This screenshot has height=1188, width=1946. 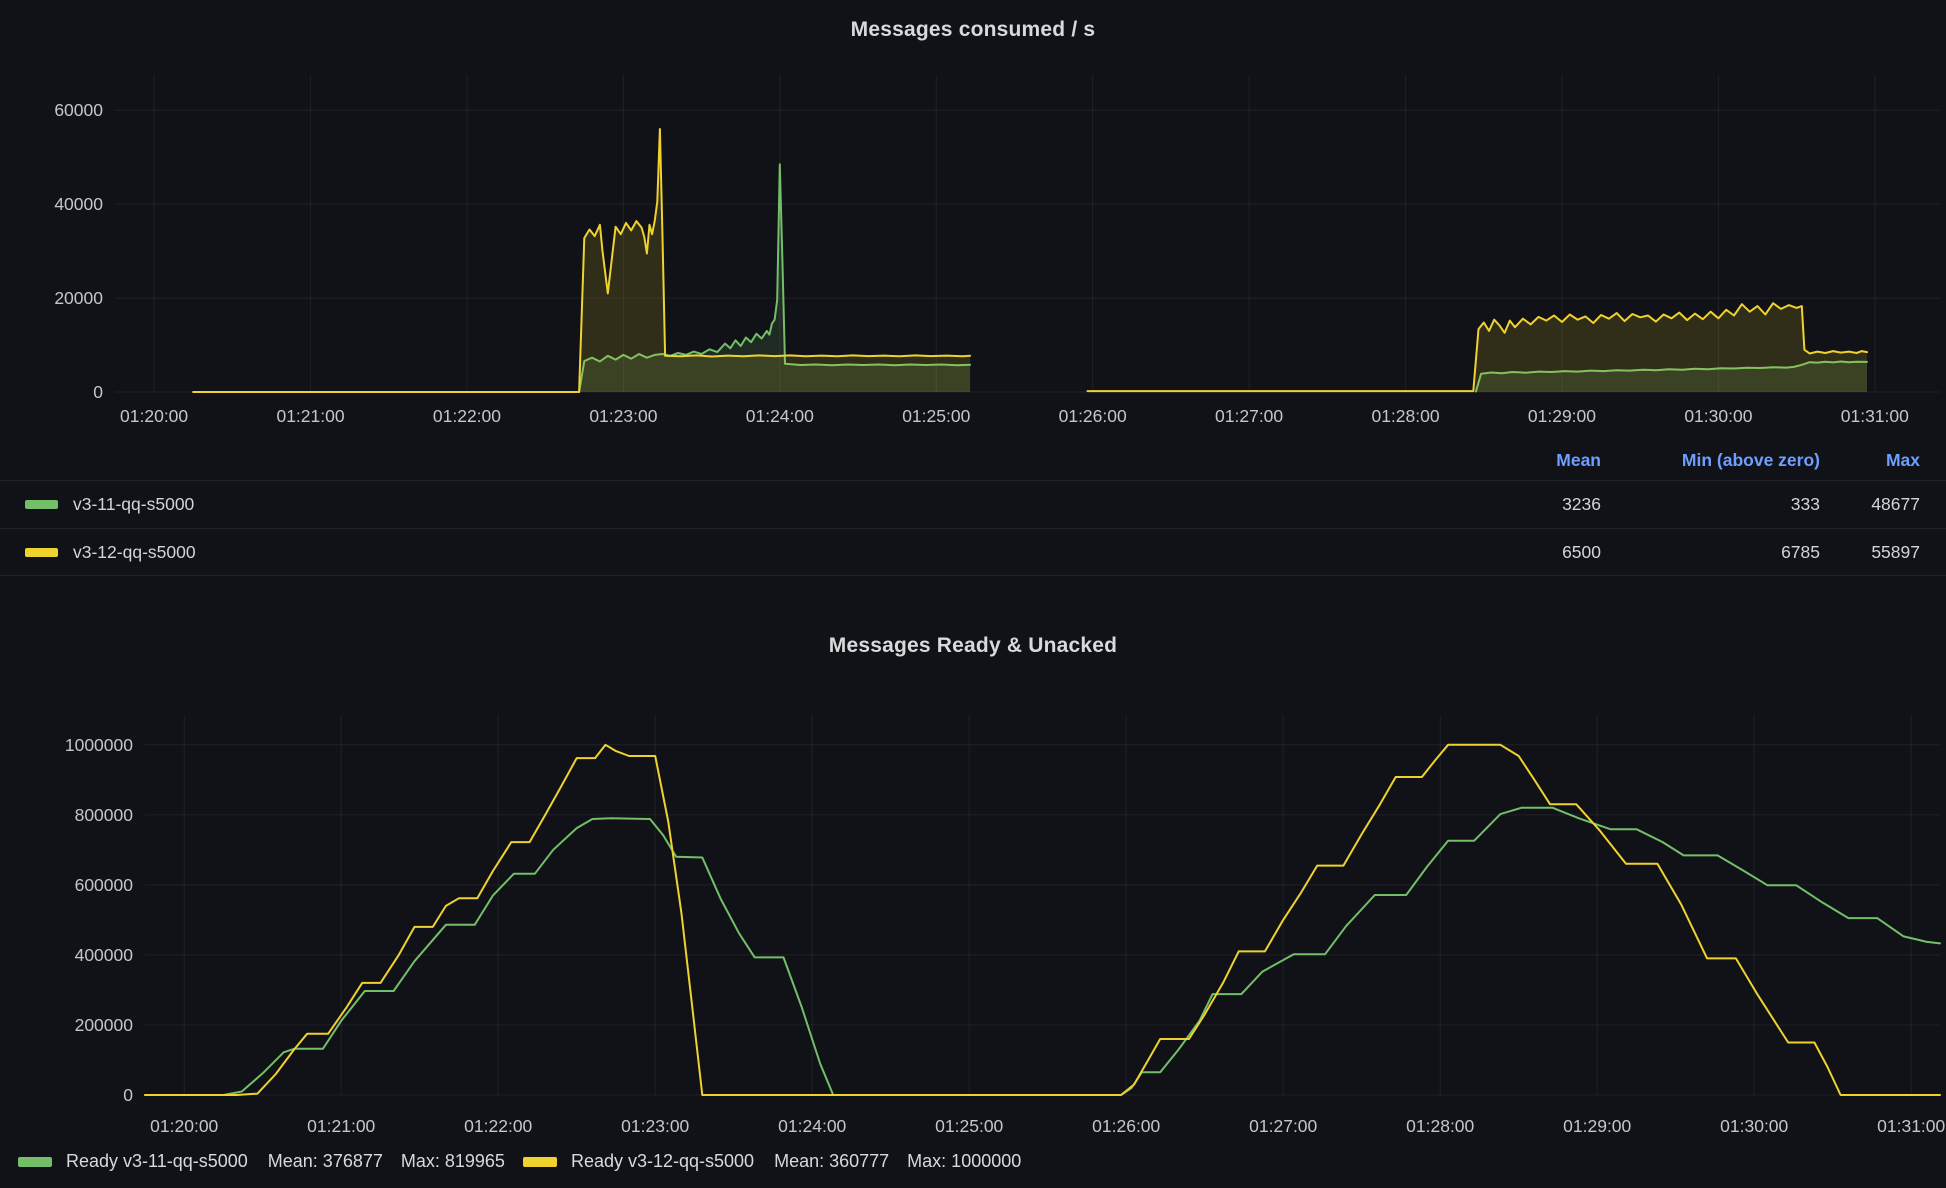 What do you see at coordinates (753, 552) in the screenshot?
I see `legend-series-v3-12: v3-12-qq-s5000` at bounding box center [753, 552].